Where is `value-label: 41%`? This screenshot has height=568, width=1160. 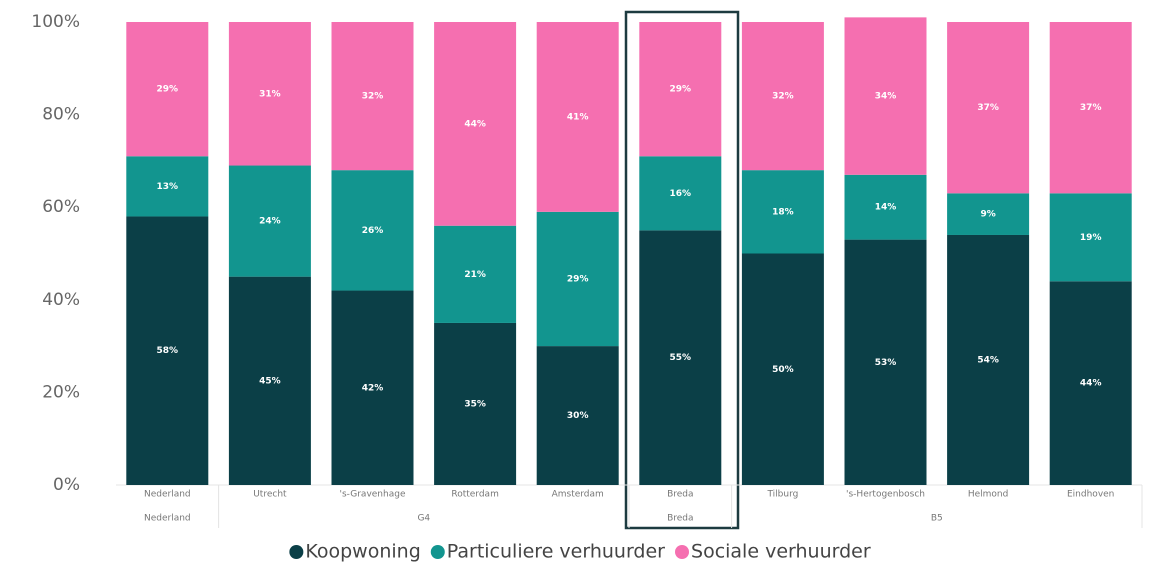 value-label: 41% is located at coordinates (578, 117).